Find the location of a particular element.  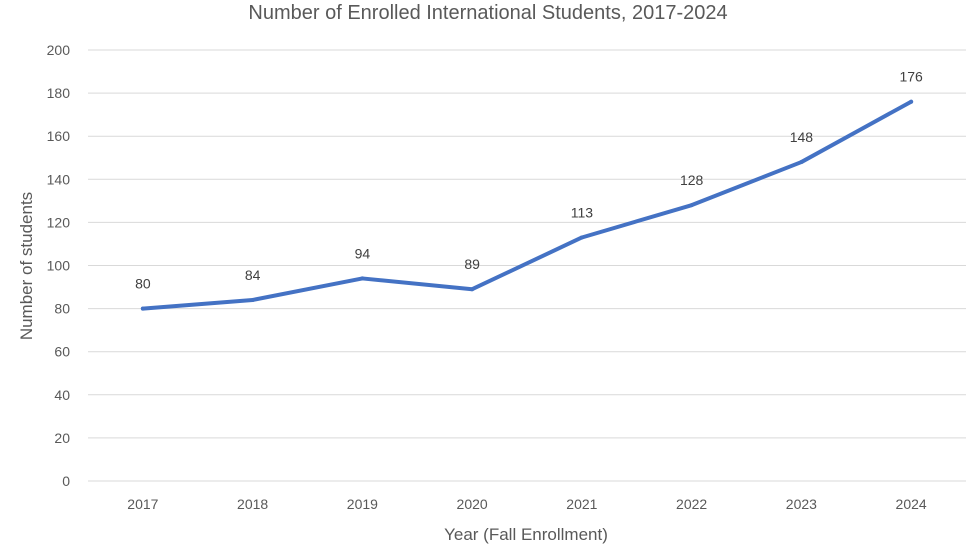

y-tick-label: 60 is located at coordinates (62, 352).